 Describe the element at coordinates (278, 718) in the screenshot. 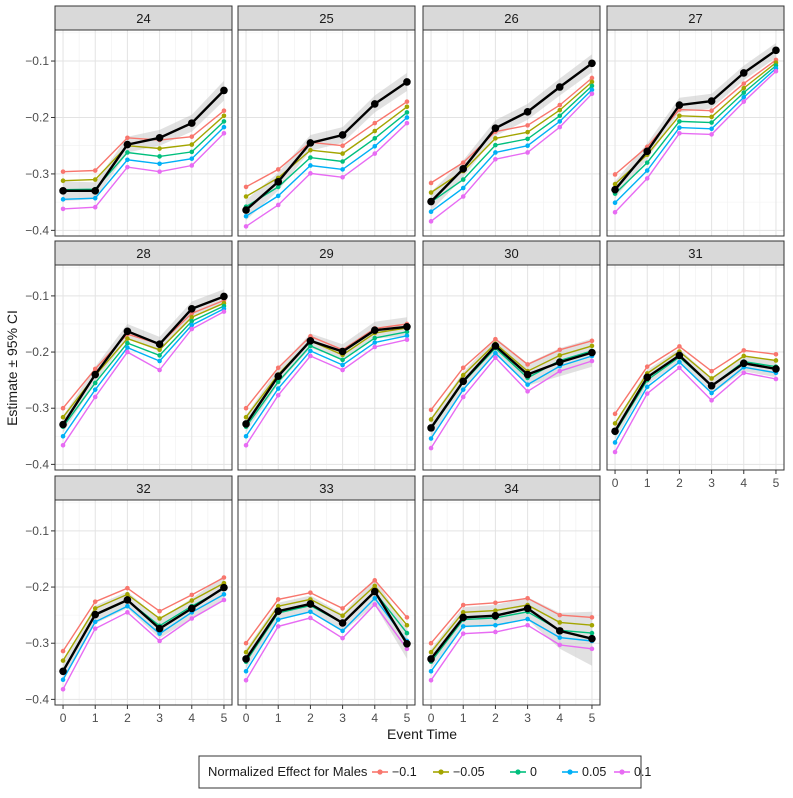

I see `x-tick-label: 1` at that location.